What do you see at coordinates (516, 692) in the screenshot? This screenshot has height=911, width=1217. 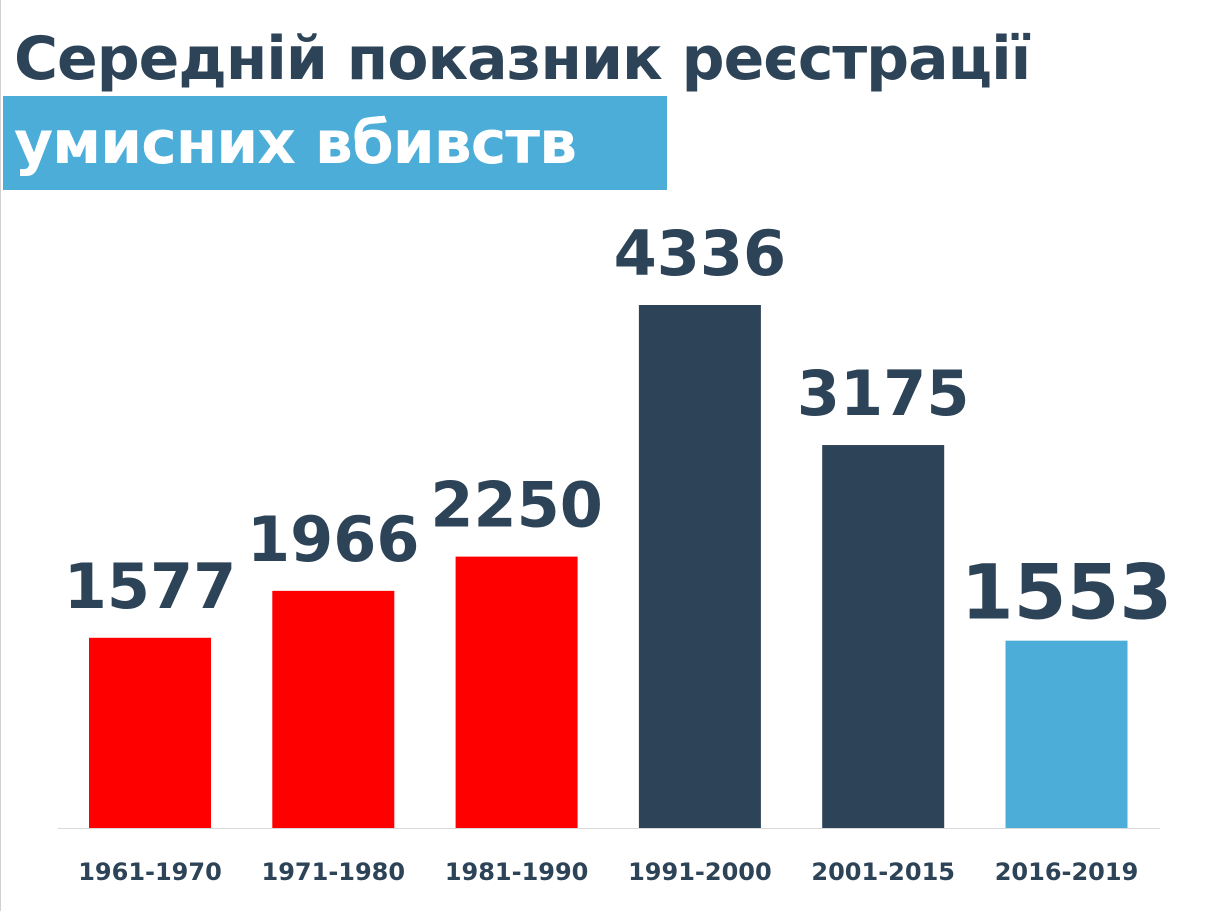 I see `bar-1981-1990` at bounding box center [516, 692].